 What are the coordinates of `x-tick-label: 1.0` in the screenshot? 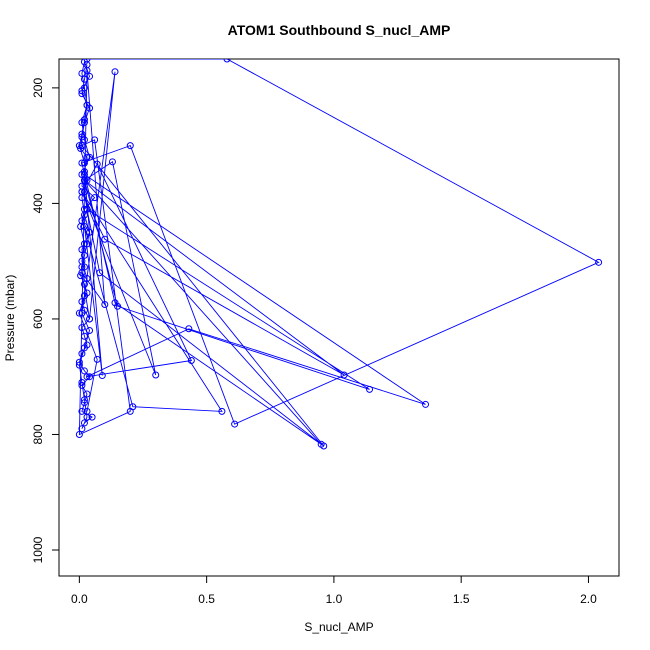 It's located at (334, 599).